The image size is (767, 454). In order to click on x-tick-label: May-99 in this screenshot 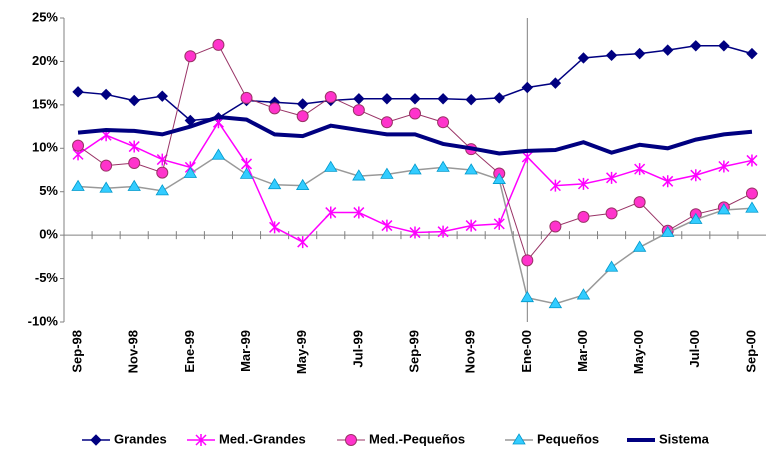, I will do `click(301, 352)`.